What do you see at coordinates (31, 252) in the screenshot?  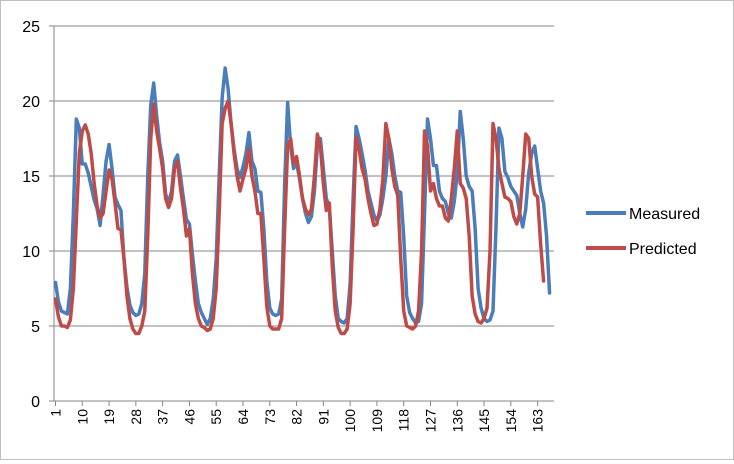 I see `y-tick-label: 10` at bounding box center [31, 252].